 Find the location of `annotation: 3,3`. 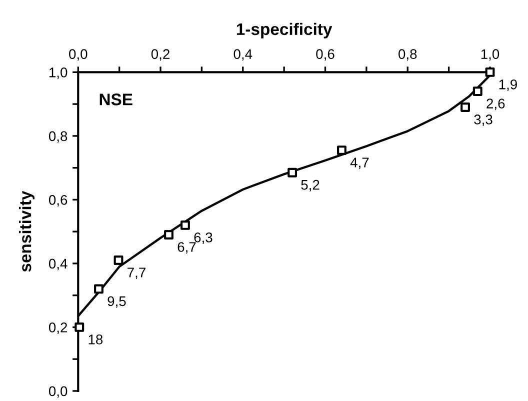

annotation: 3,3 is located at coordinates (483, 120).